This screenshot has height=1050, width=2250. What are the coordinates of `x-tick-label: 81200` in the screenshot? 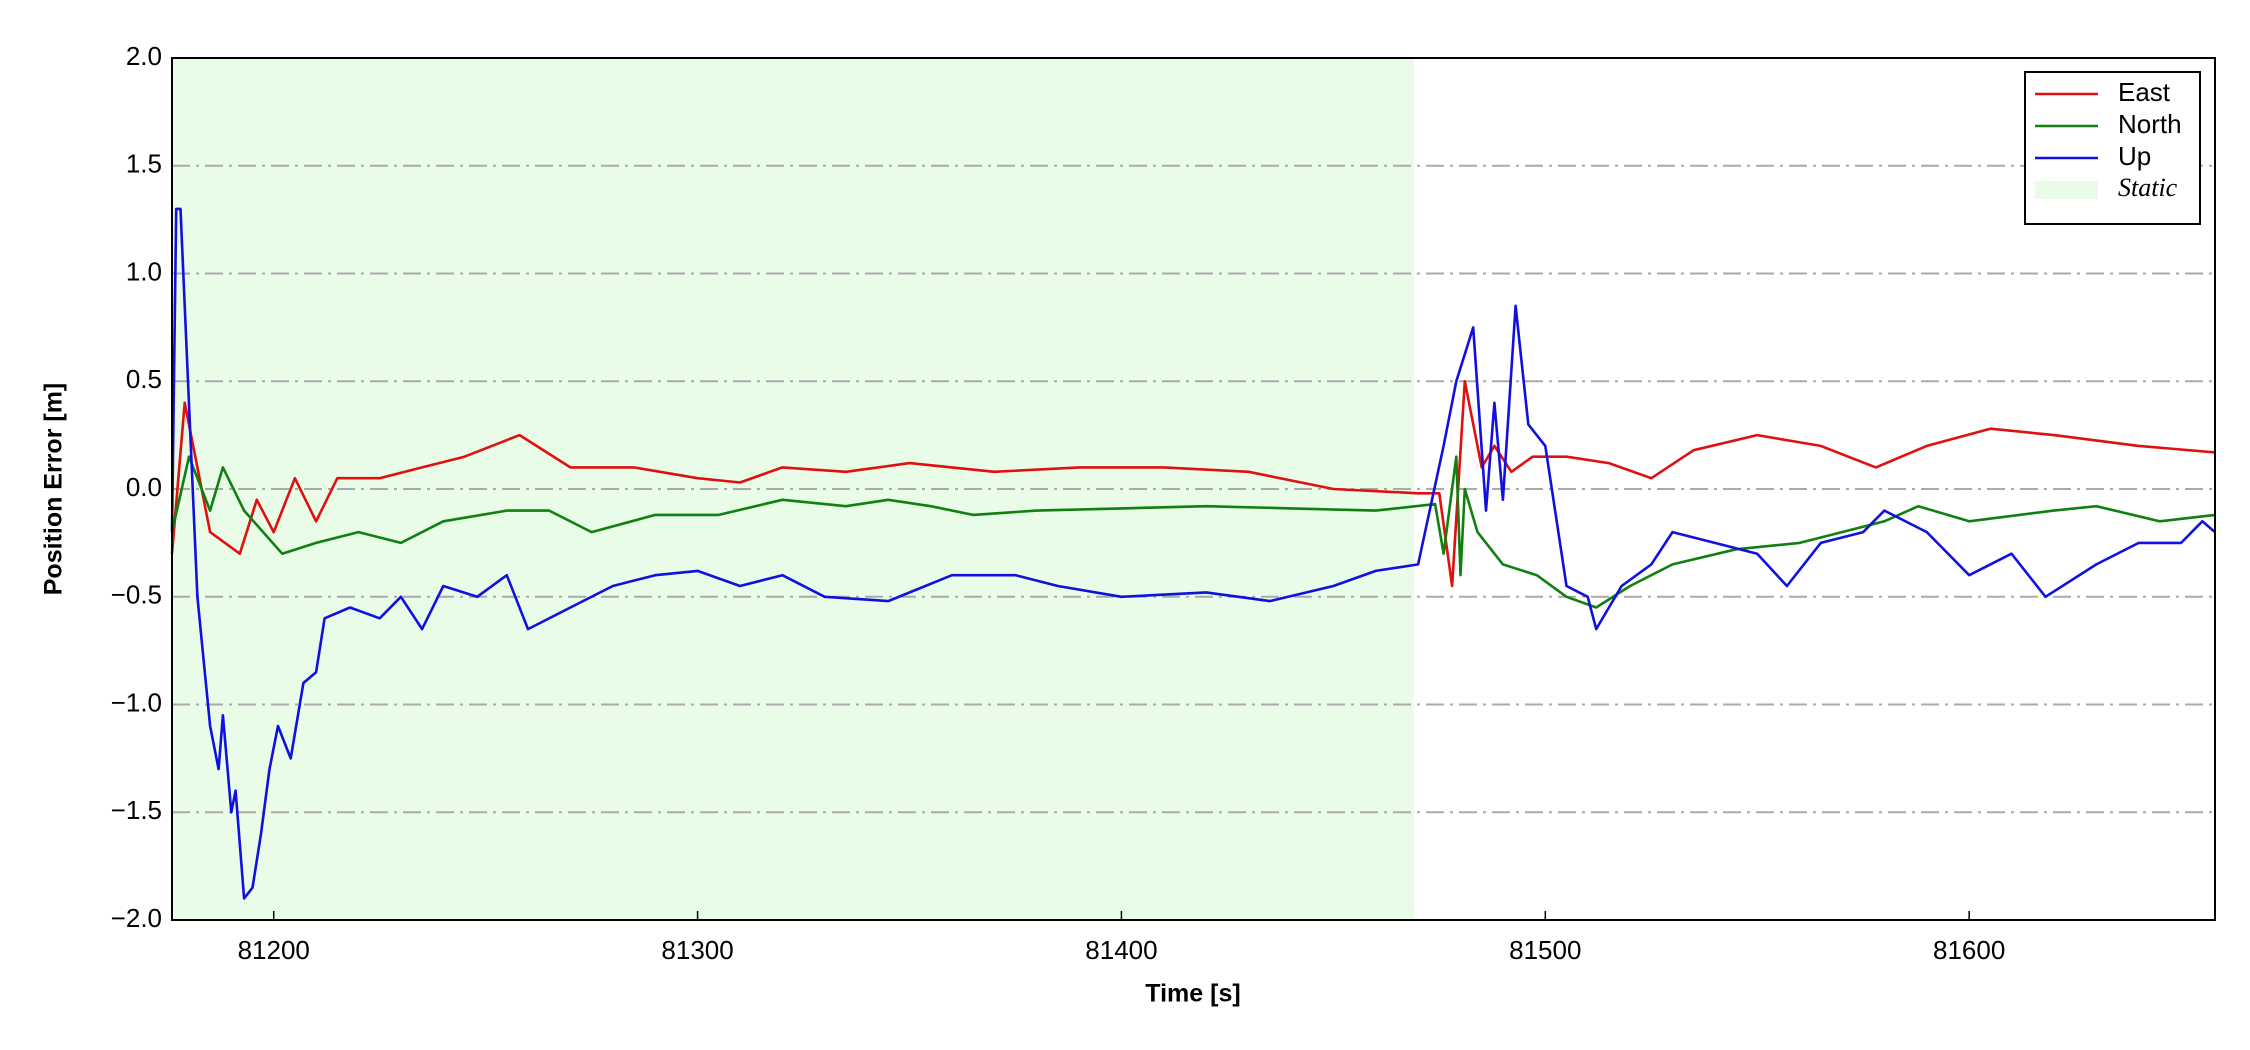 It's located at (274, 950).